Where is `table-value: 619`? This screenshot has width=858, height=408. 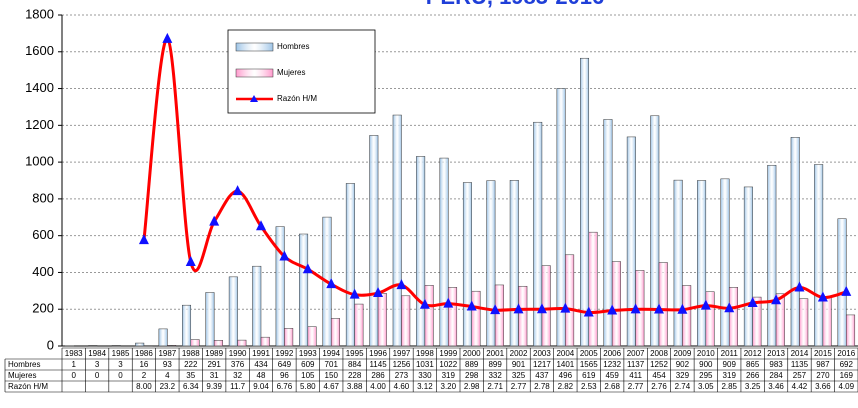 table-value: 619 is located at coordinates (589, 375).